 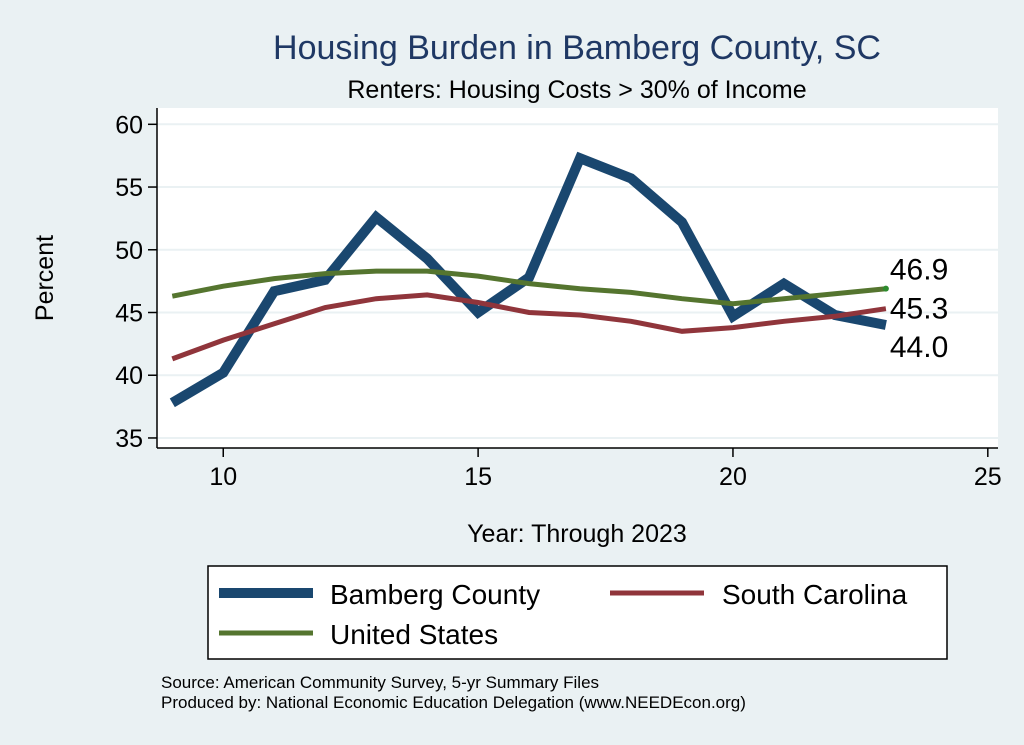 What do you see at coordinates (129, 376) in the screenshot?
I see `y-tick-label-40: 40` at bounding box center [129, 376].